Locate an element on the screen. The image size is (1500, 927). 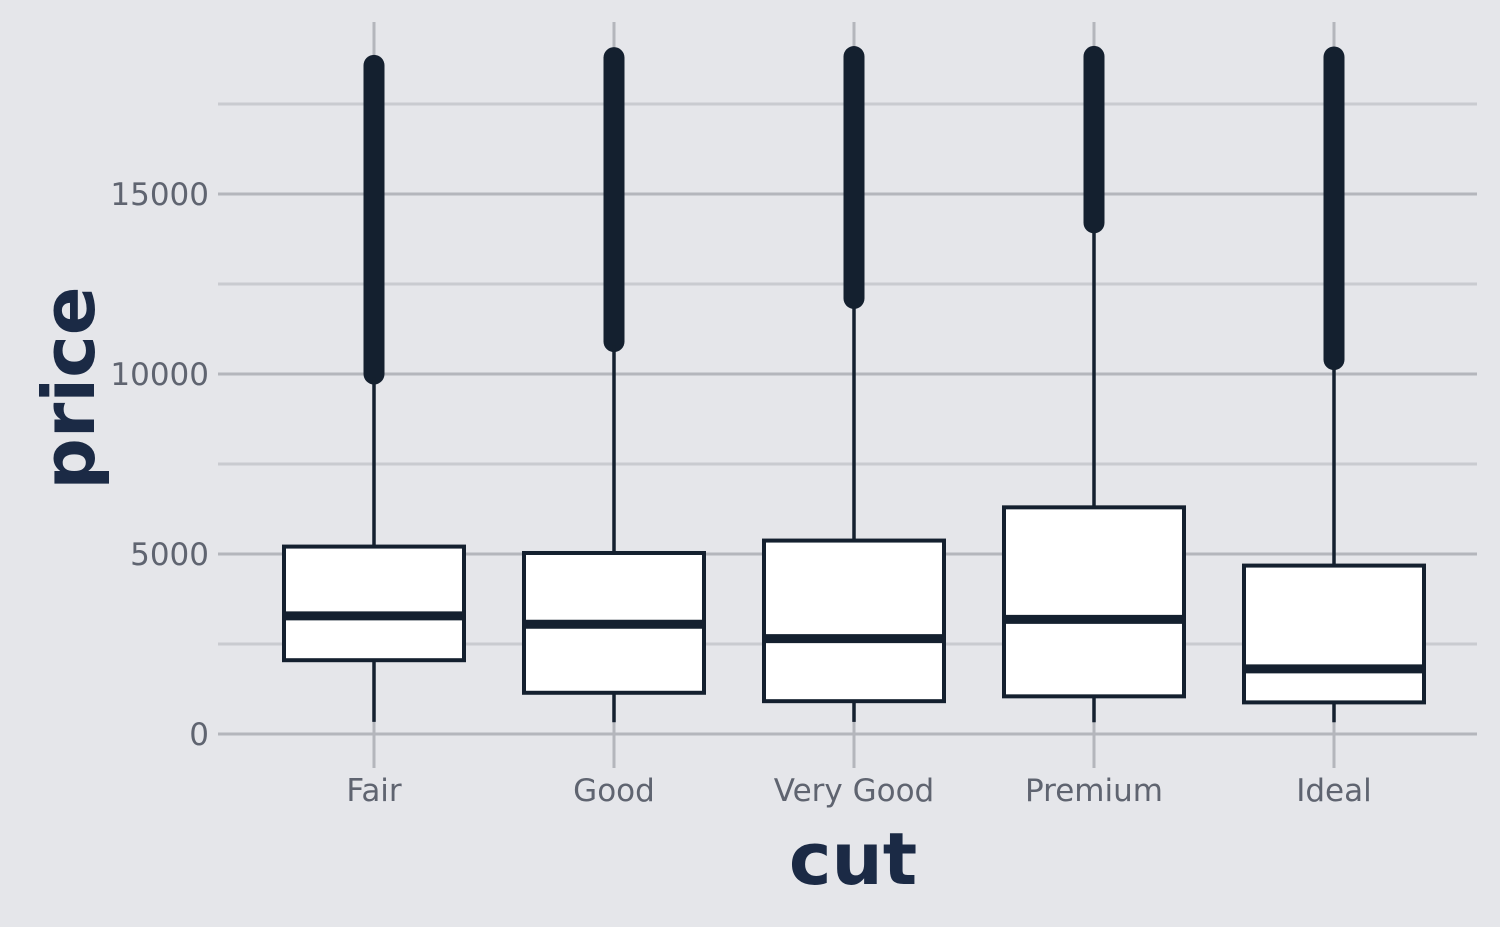
y-tick-label: 15000 is located at coordinates (159, 195).